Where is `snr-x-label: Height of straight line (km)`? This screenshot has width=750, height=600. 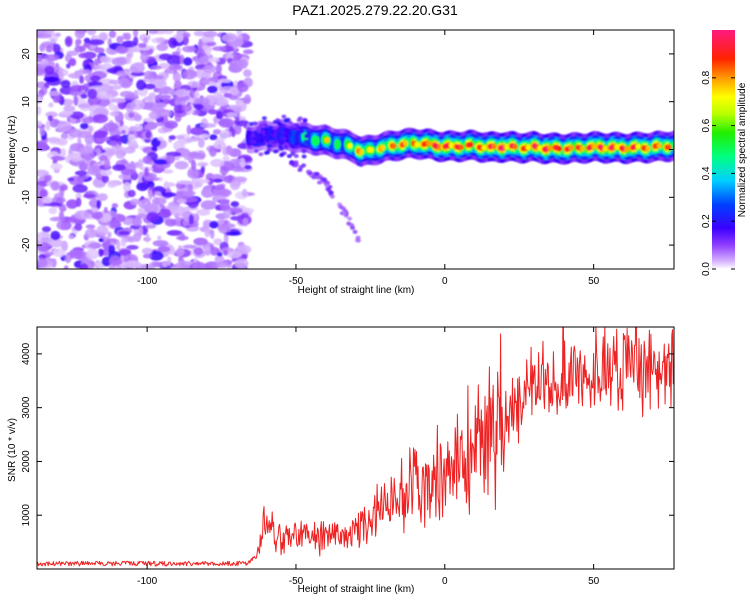
snr-x-label: Height of straight line (km) is located at coordinates (356, 589).